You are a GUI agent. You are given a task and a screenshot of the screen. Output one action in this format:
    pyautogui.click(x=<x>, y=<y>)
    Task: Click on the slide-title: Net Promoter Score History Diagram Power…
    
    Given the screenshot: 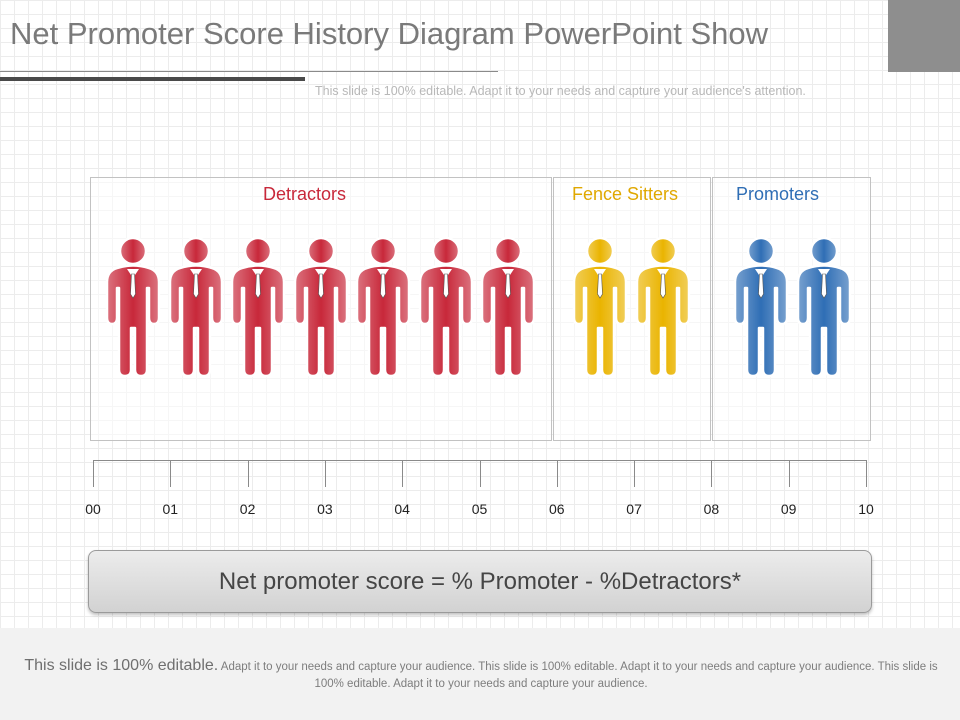 What is the action you would take?
    pyautogui.click(x=389, y=33)
    